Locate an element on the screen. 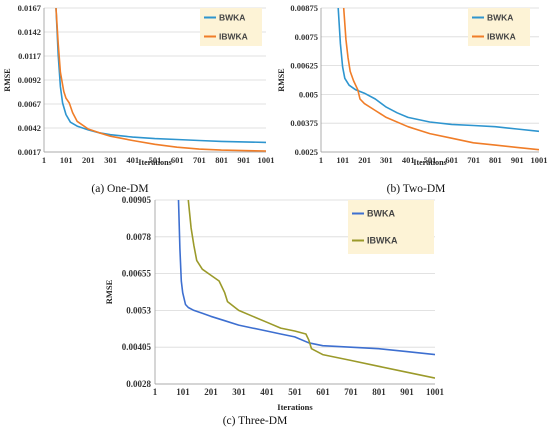  panel-caption: (b) Two-DM is located at coordinates (416, 189).